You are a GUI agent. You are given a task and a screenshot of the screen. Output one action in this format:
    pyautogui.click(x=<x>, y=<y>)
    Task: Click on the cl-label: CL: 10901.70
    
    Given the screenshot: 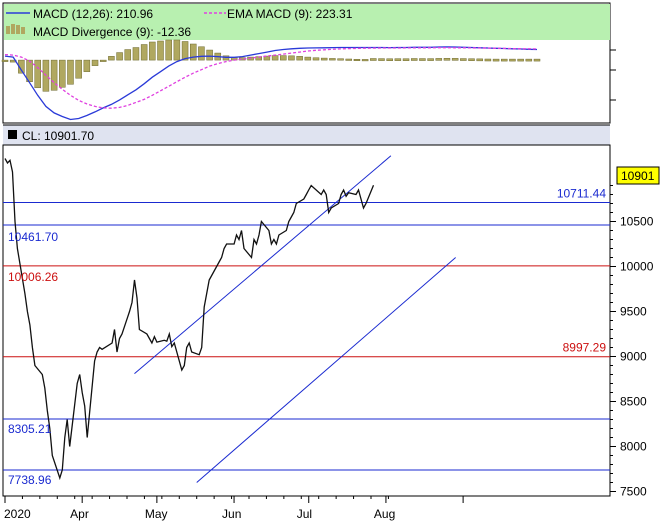 What is the action you would take?
    pyautogui.click(x=58, y=136)
    